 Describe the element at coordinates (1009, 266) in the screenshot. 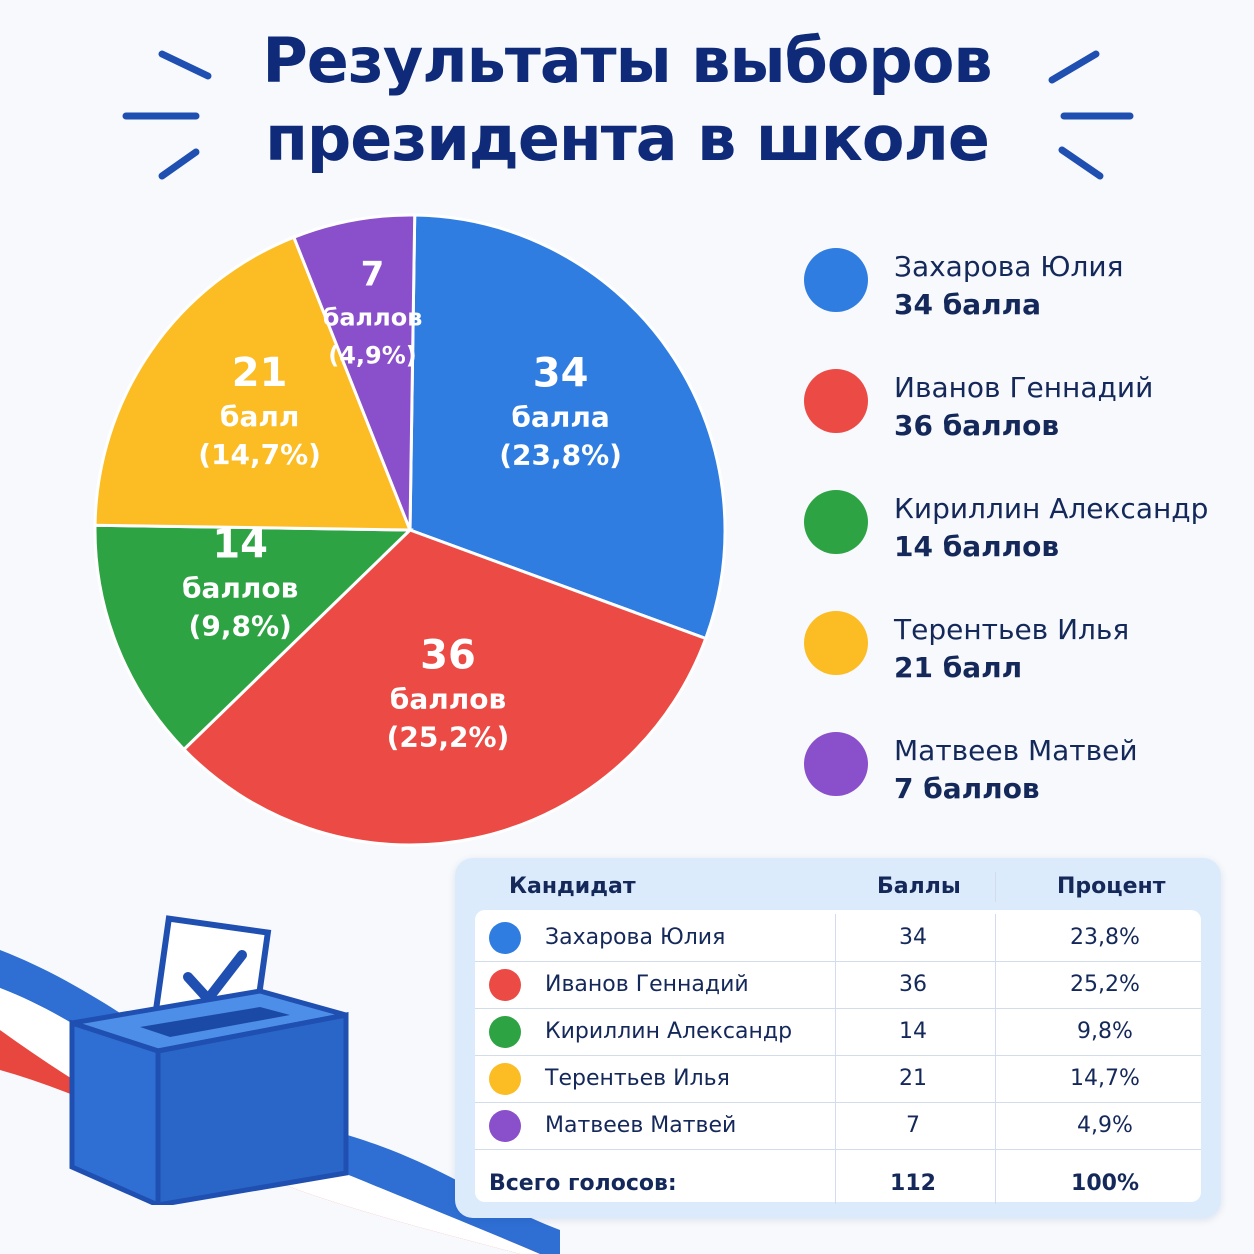

I see `legend-name: Захарова Юлия` at that location.